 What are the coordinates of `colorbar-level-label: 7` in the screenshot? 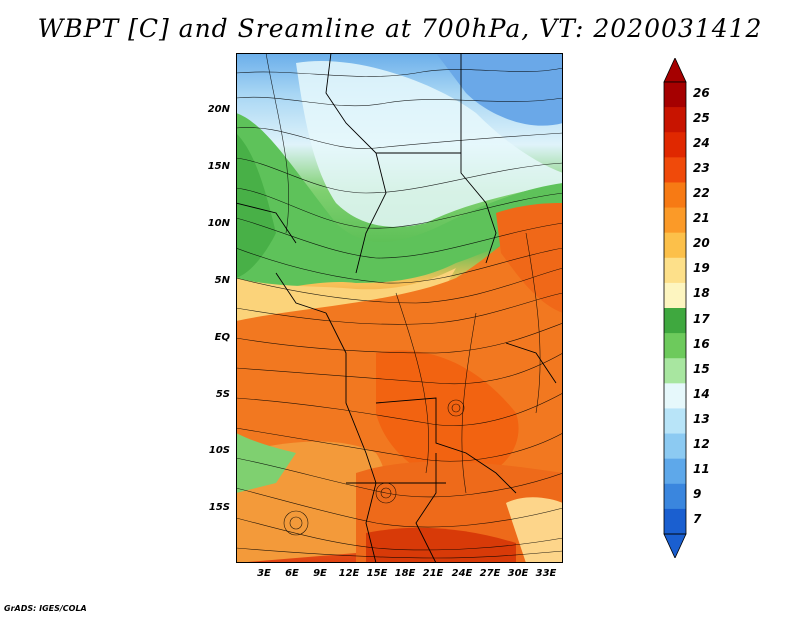 It's located at (697, 519).